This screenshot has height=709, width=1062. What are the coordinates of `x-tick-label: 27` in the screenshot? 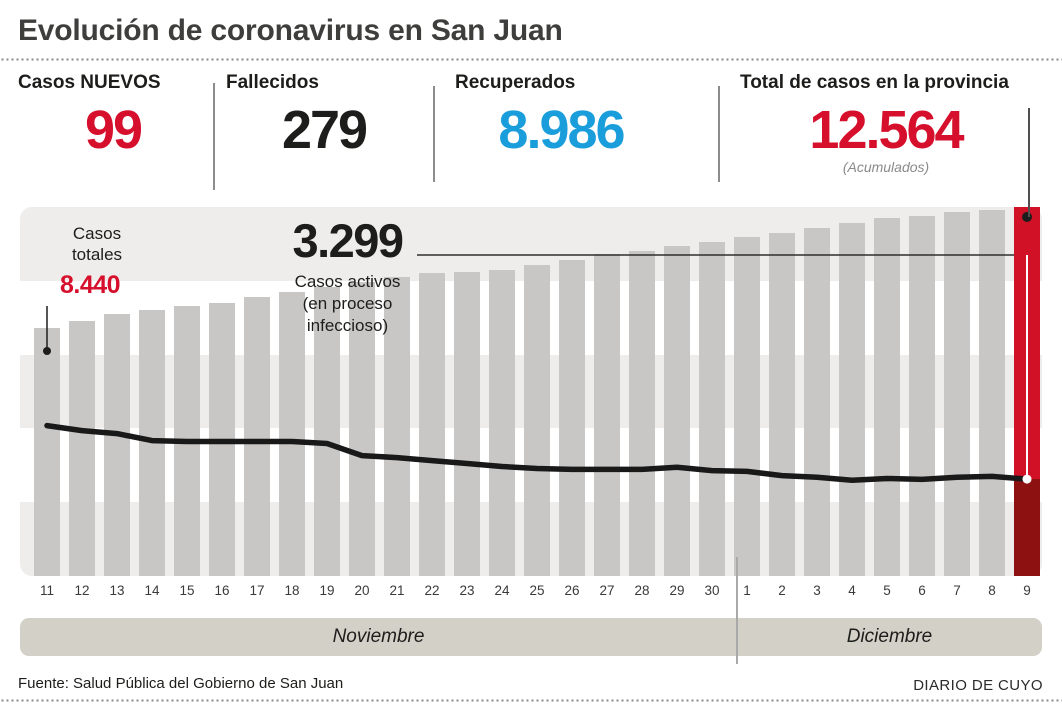 It's located at (607, 590).